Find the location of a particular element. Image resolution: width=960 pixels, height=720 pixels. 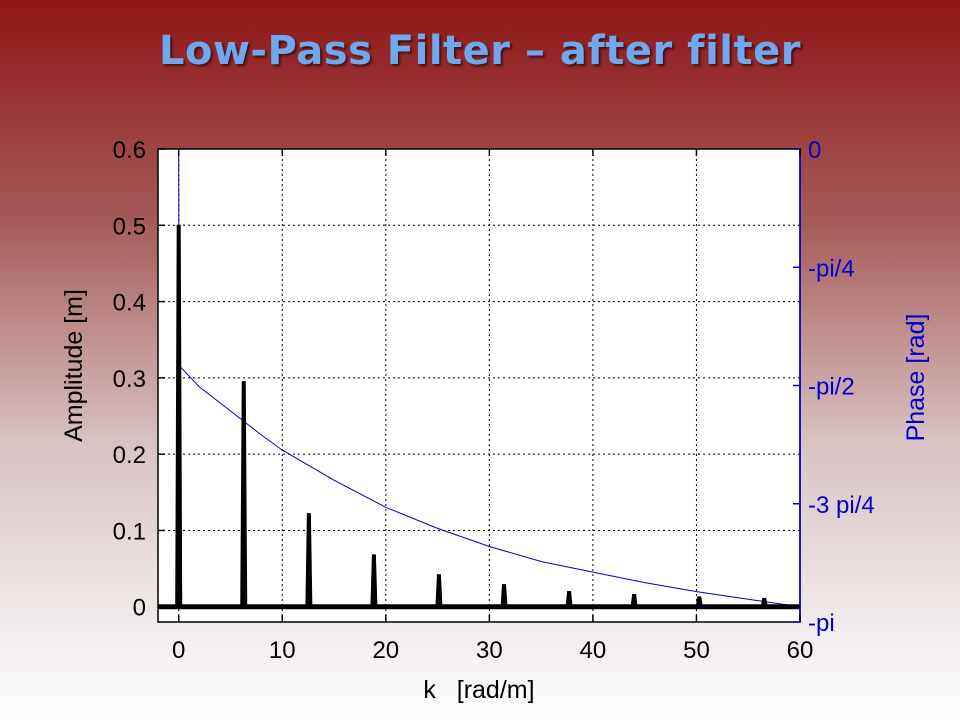

x-tick-label: 20 is located at coordinates (385, 650).